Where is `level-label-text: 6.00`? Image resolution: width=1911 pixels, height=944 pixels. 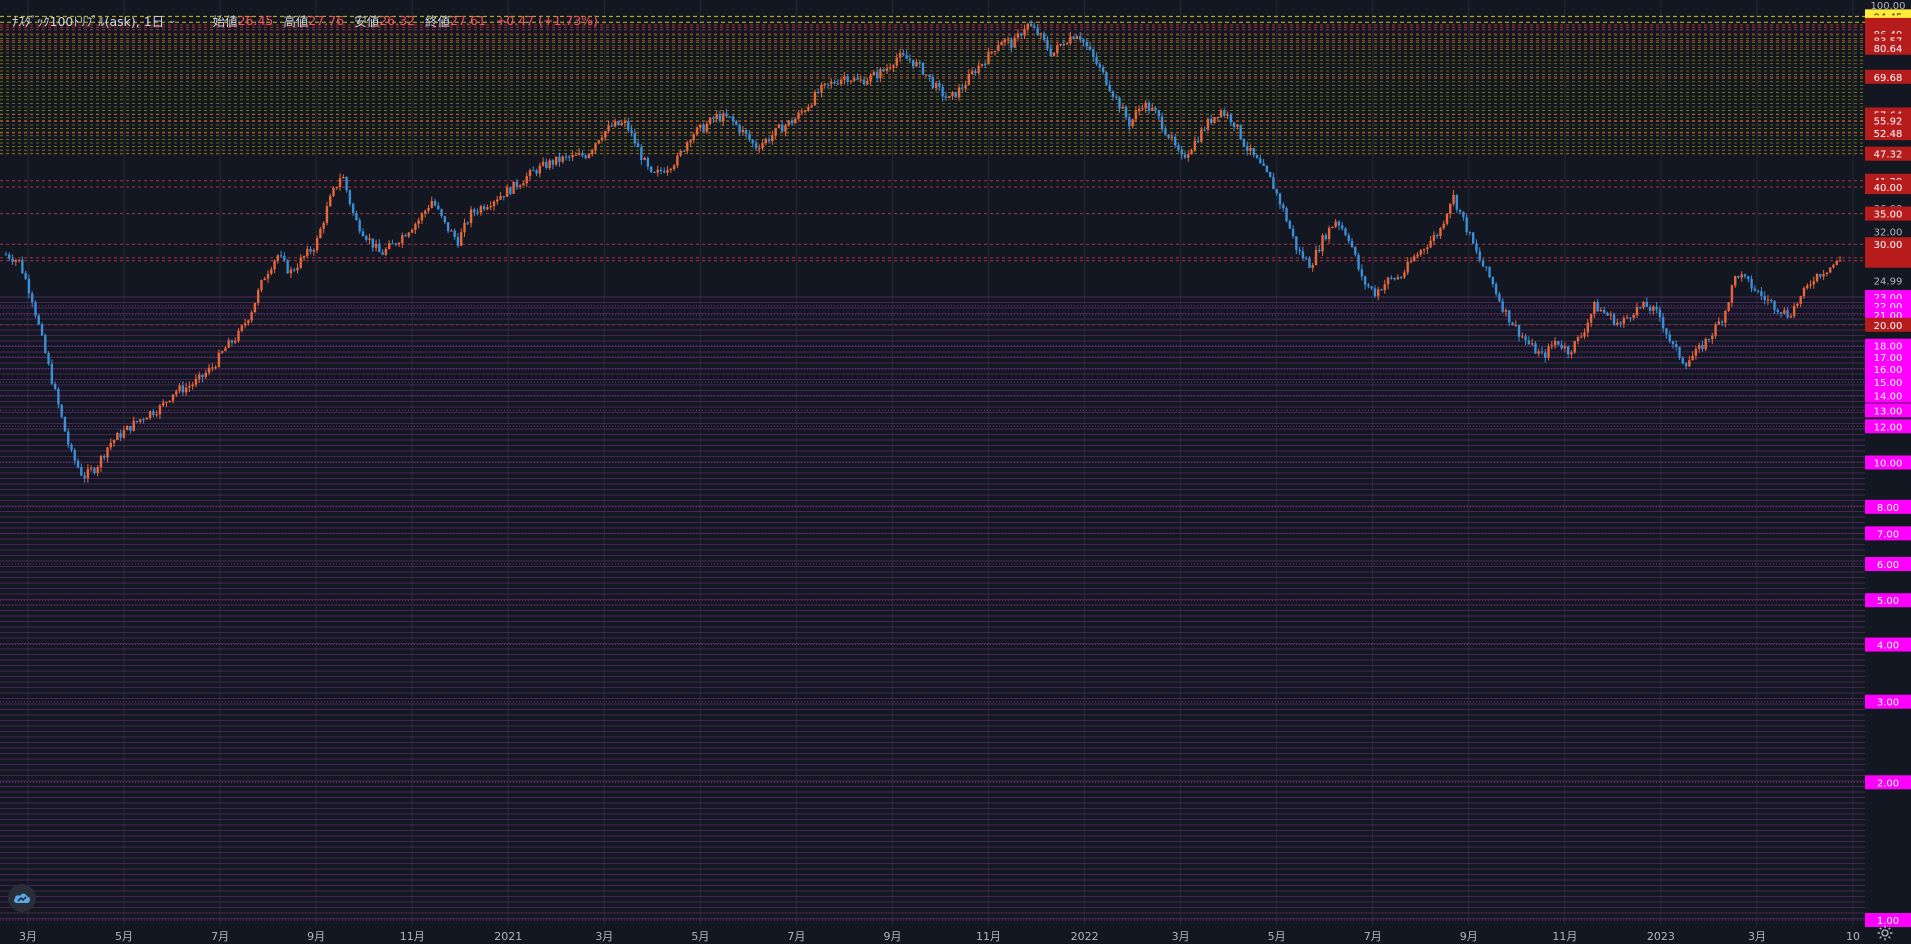
level-label-text: 6.00 is located at coordinates (1888, 565).